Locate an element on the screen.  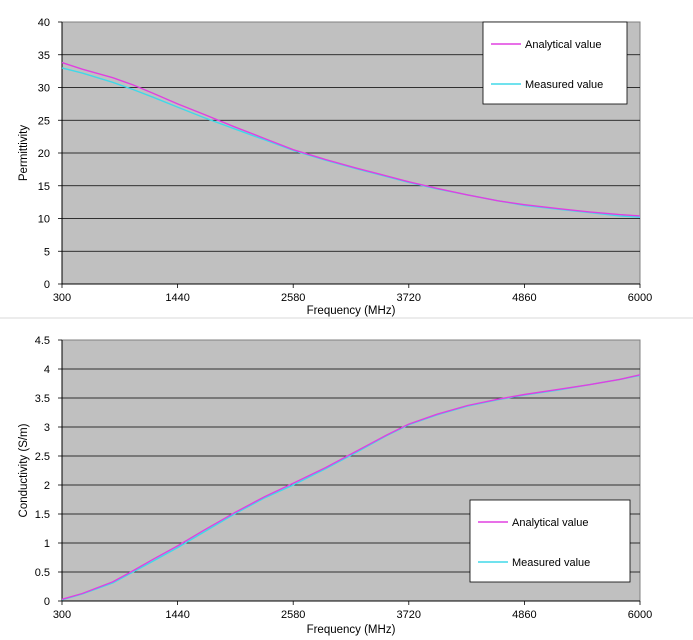
y-tick-label: 3 is located at coordinates (47, 428).